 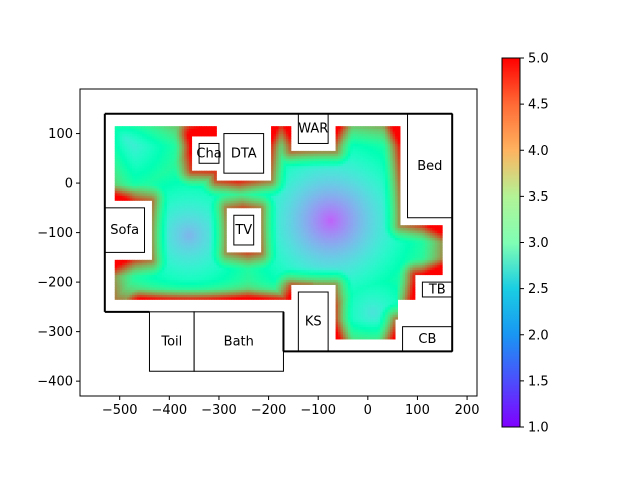 What do you see at coordinates (511, 242) in the screenshot?
I see `colorbar` at bounding box center [511, 242].